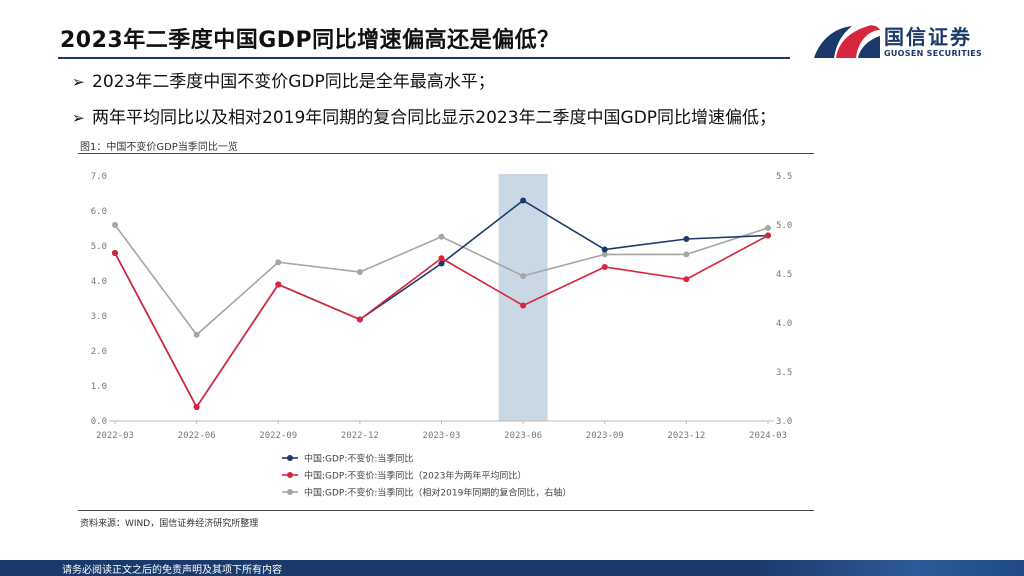  I want to click on y-left-tick-label: 6.0, so click(99, 212).